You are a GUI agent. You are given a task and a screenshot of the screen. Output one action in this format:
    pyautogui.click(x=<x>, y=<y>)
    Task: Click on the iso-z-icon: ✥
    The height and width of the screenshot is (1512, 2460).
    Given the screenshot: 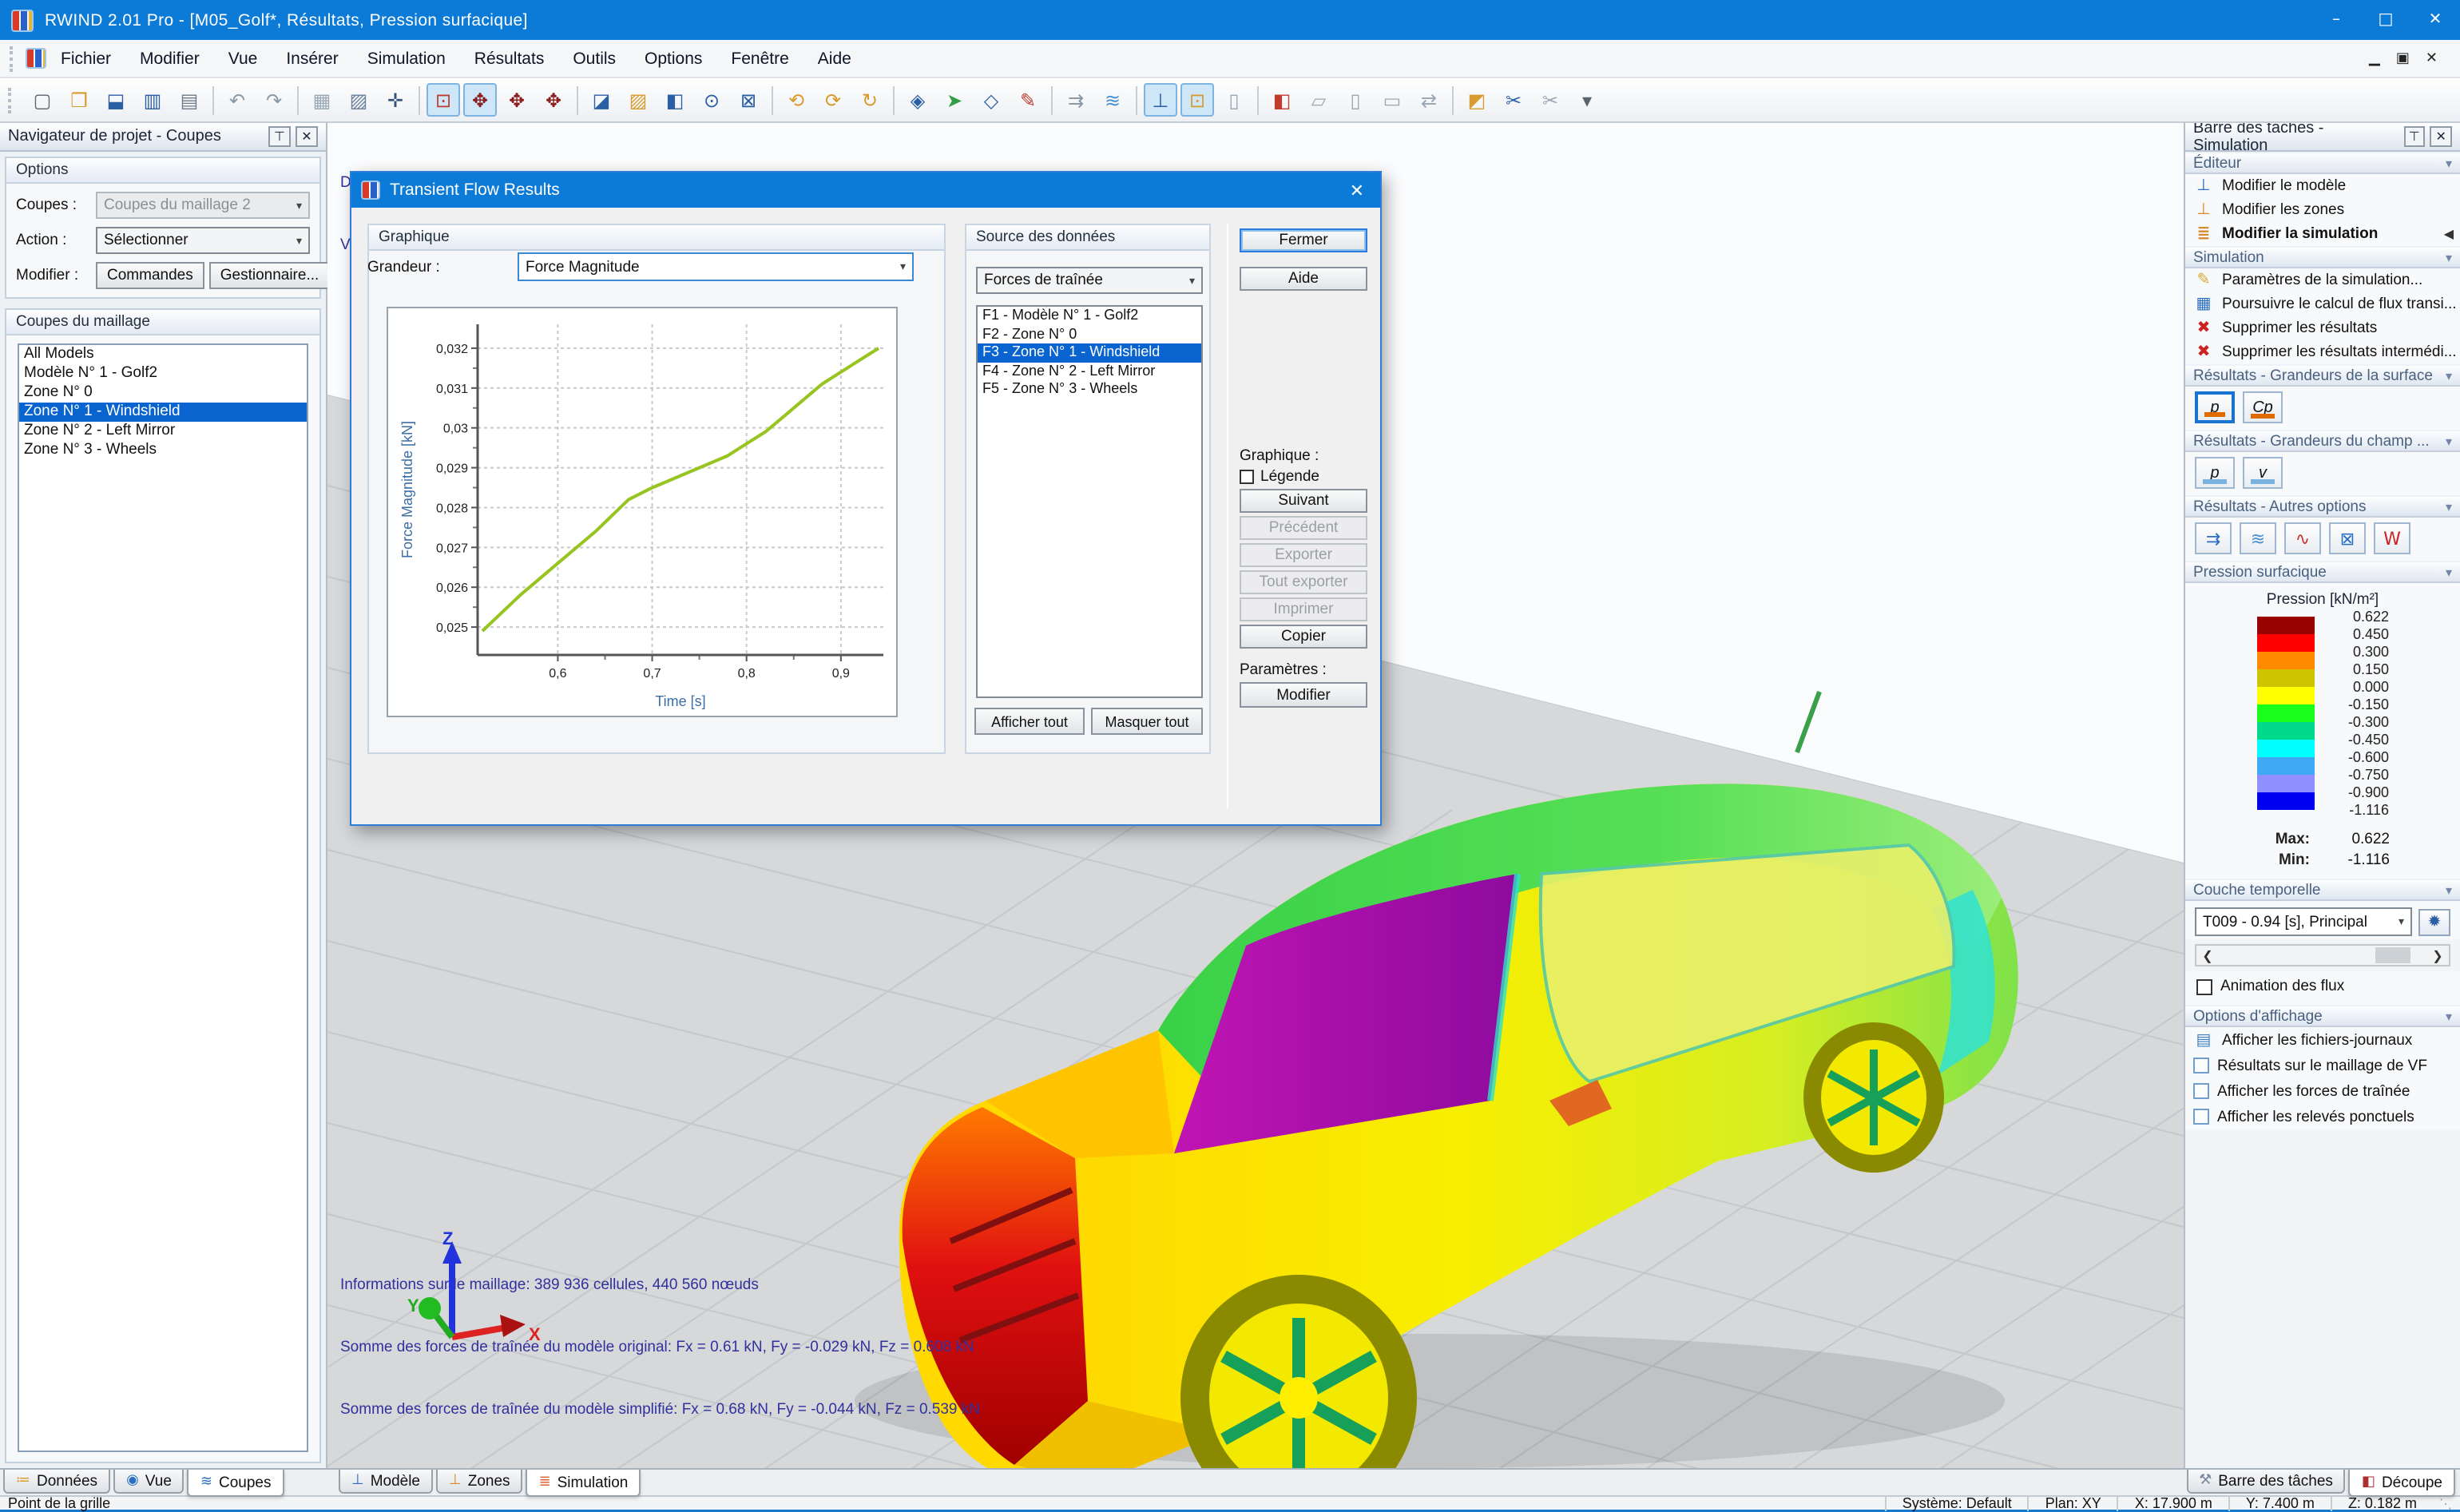 What is the action you would take?
    pyautogui.click(x=553, y=100)
    